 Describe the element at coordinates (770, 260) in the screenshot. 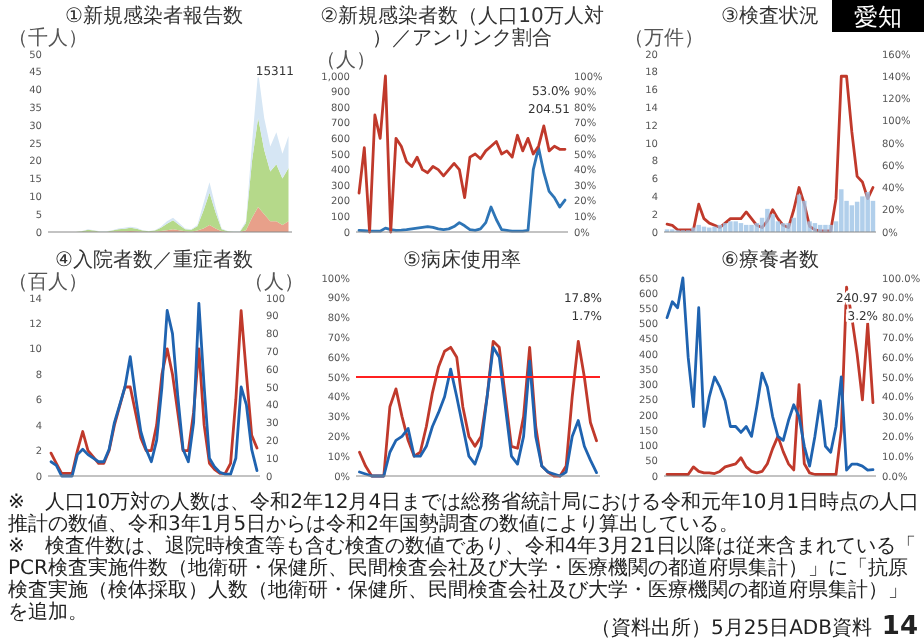

I see `chart-title: ⑥療養者数` at that location.